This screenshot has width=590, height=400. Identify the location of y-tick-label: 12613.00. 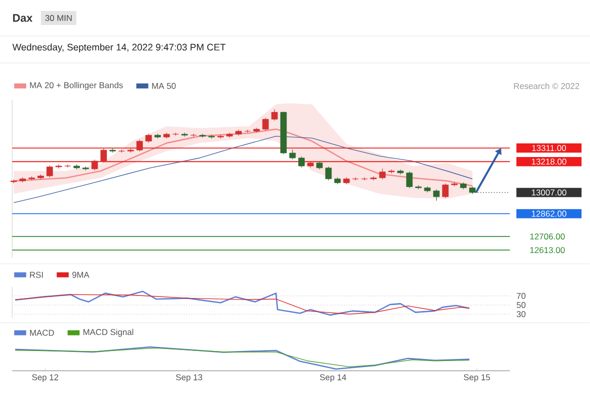
(547, 250).